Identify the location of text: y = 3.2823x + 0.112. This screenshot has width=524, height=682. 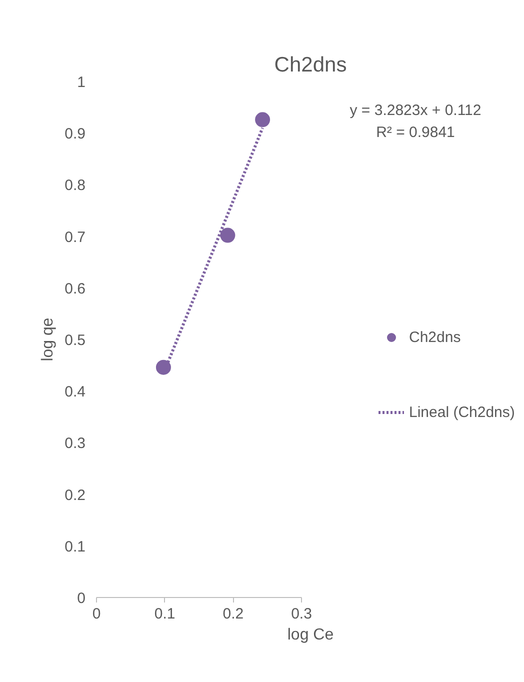
(416, 110).